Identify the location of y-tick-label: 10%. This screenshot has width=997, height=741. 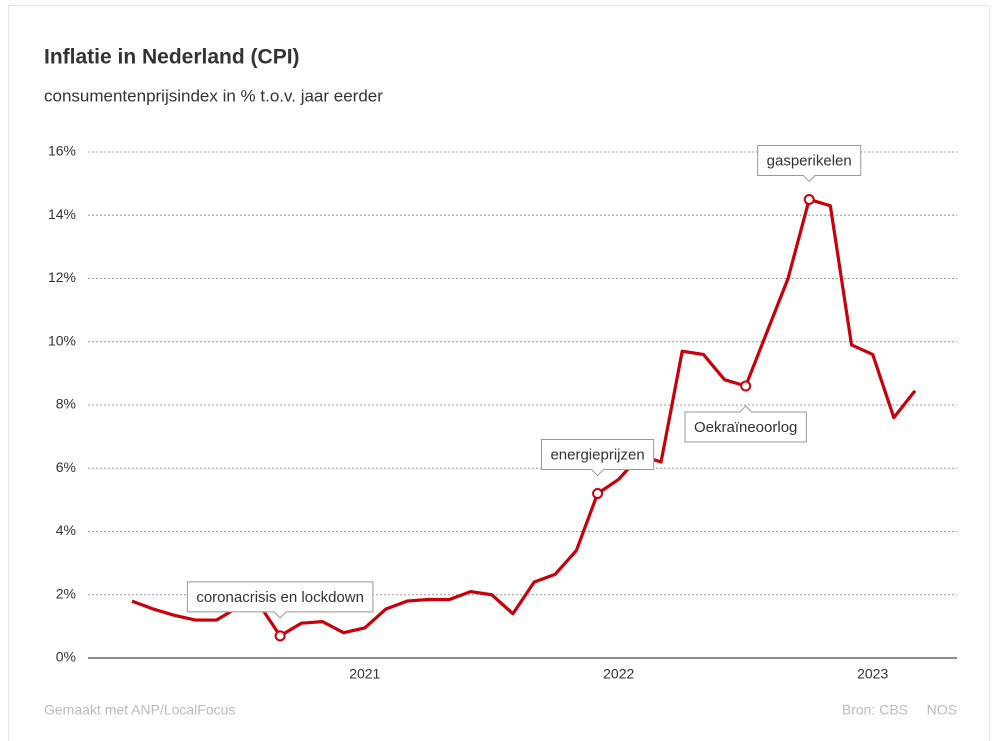
(62, 340).